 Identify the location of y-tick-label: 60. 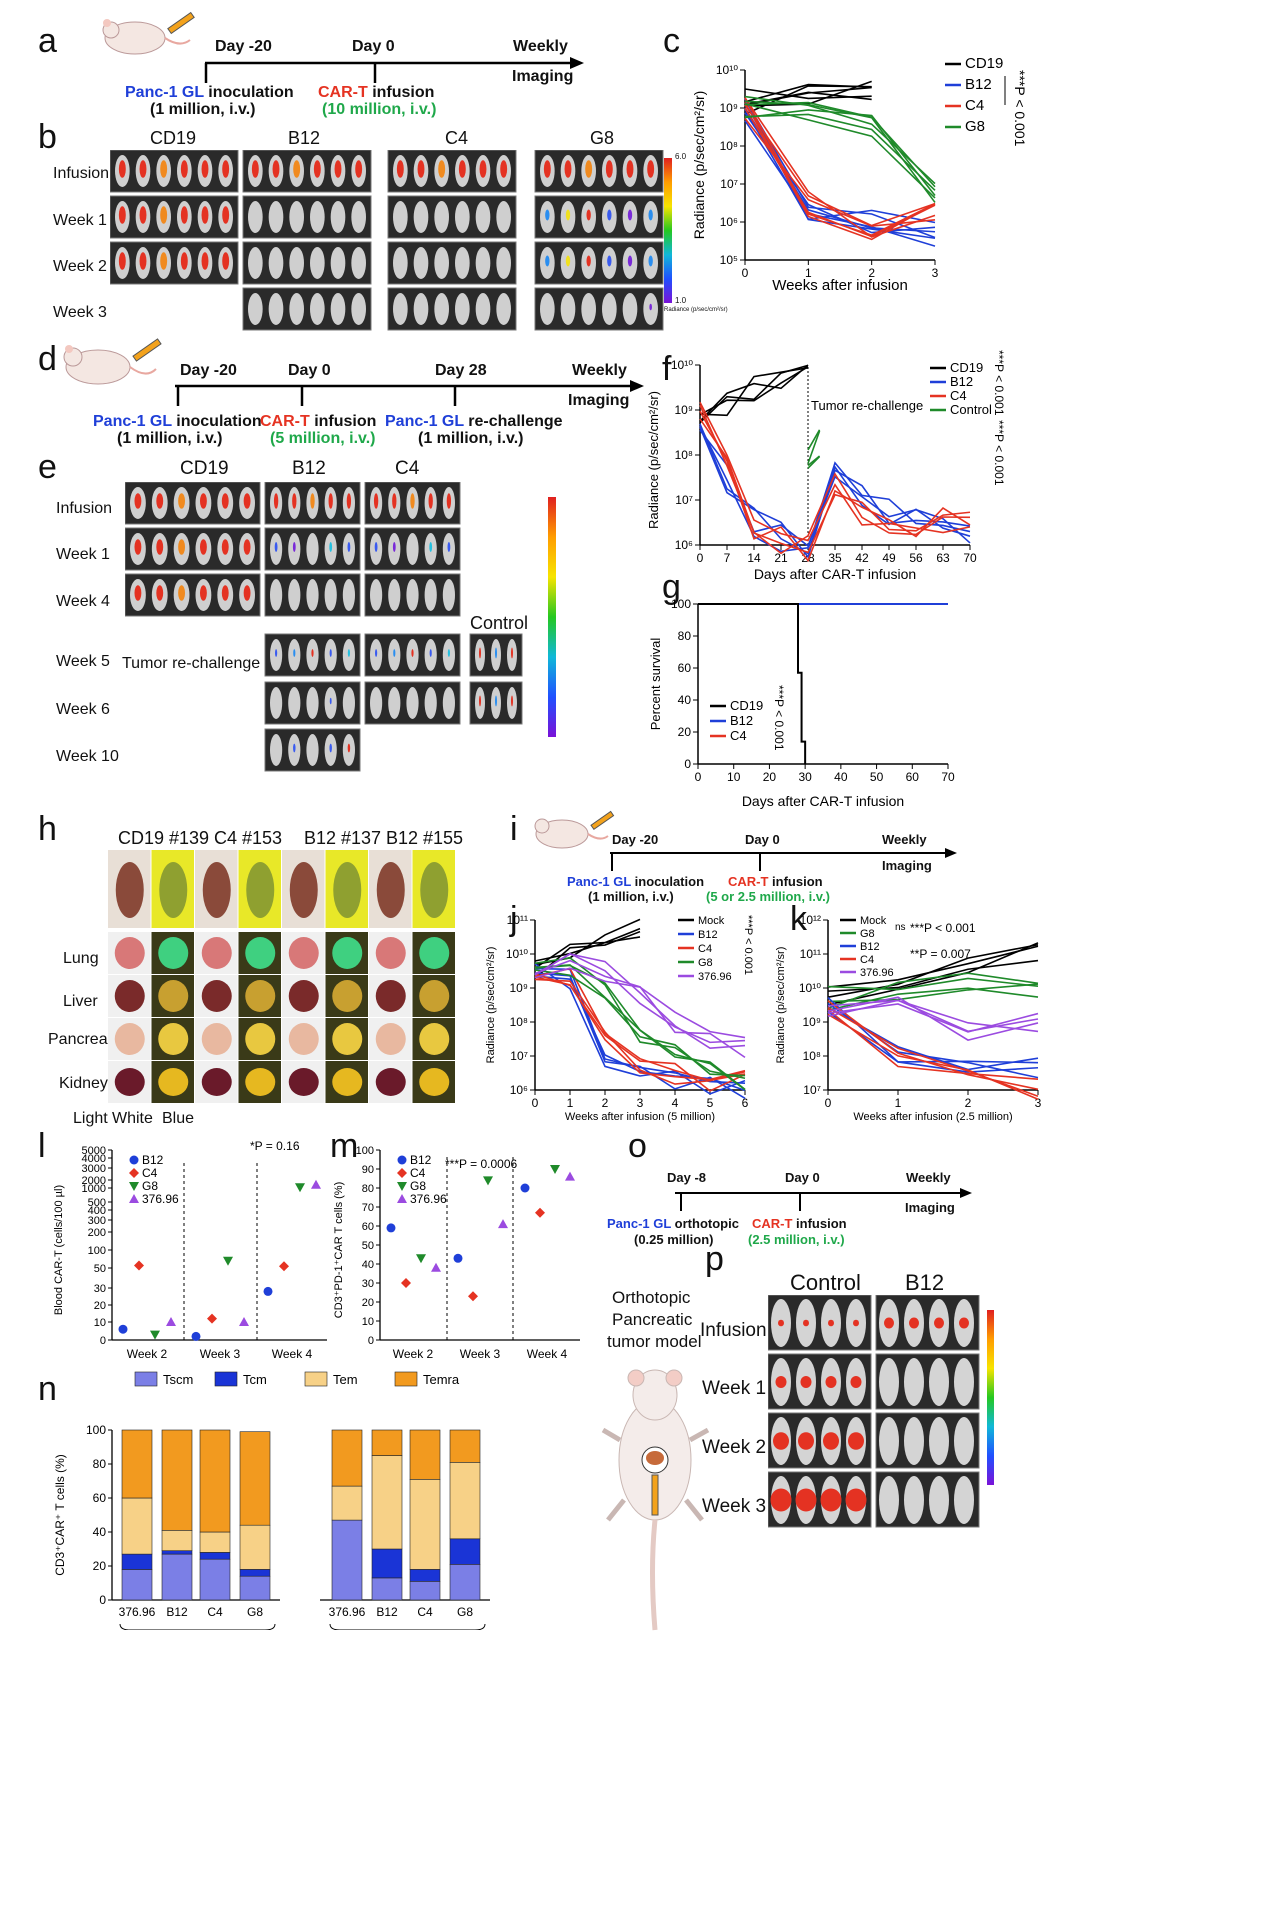
(100, 1498).